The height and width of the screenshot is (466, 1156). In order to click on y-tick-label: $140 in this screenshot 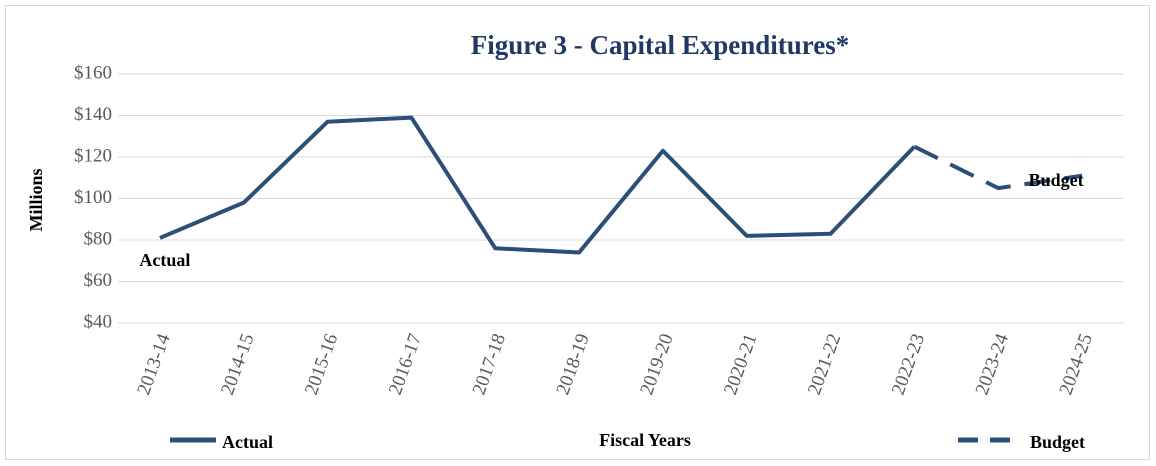, I will do `click(93, 114)`.